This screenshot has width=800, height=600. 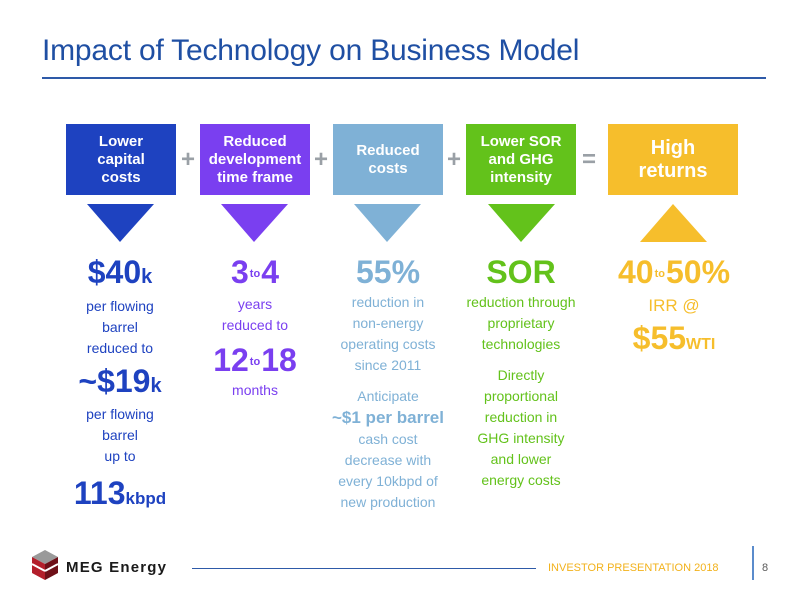 What do you see at coordinates (120, 435) in the screenshot?
I see `metric-desc: per flowing barrel up to` at bounding box center [120, 435].